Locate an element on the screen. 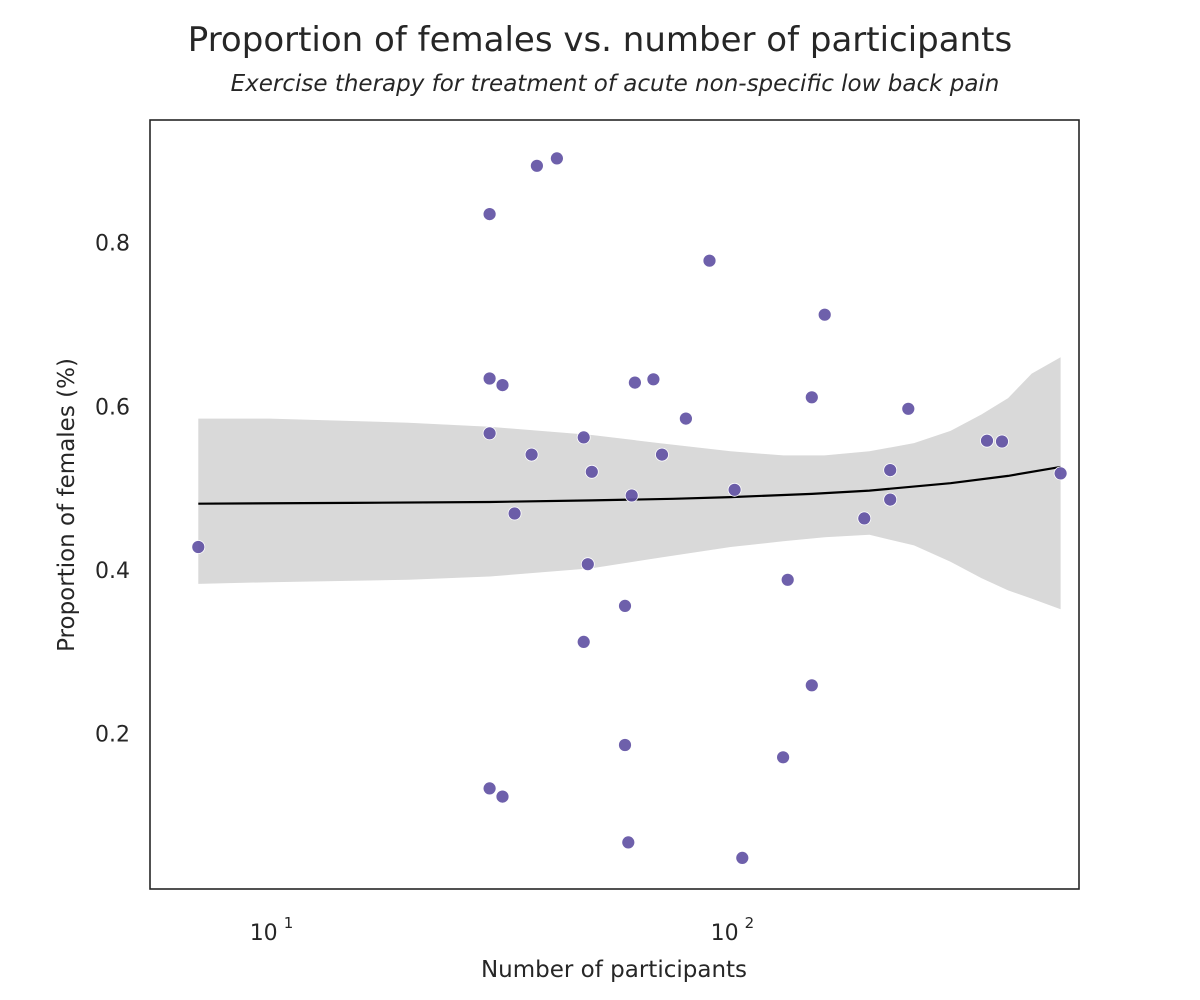 Image resolution: width=1200 pixels, height=1000 pixels. x-tick: 10 1 is located at coordinates (272, 930).